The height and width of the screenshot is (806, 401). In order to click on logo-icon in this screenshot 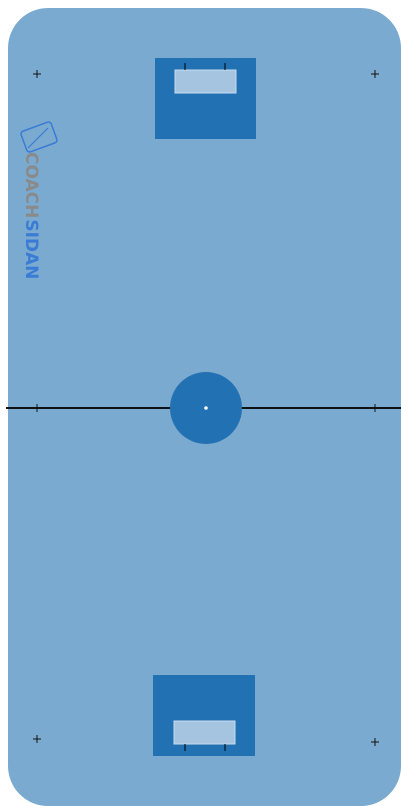, I will do `click(39, 137)`.